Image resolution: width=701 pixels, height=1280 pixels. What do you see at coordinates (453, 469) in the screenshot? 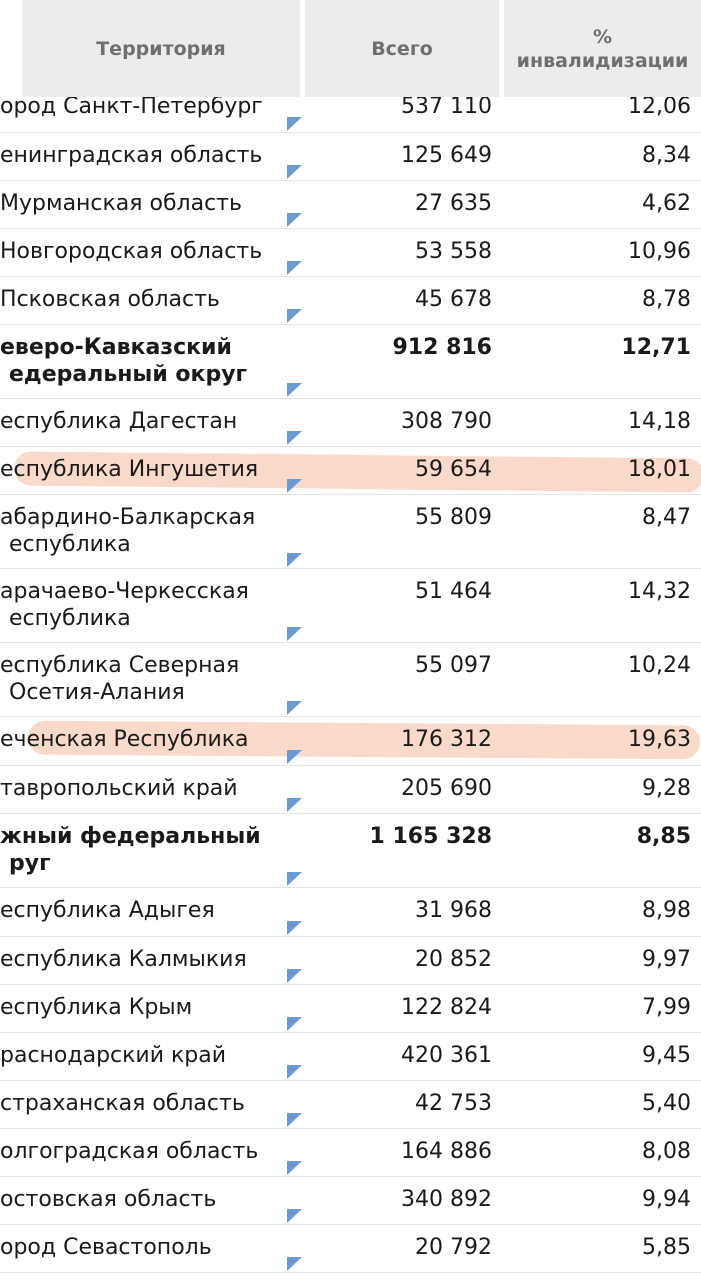
I see `total-cell: 59 654` at bounding box center [453, 469].